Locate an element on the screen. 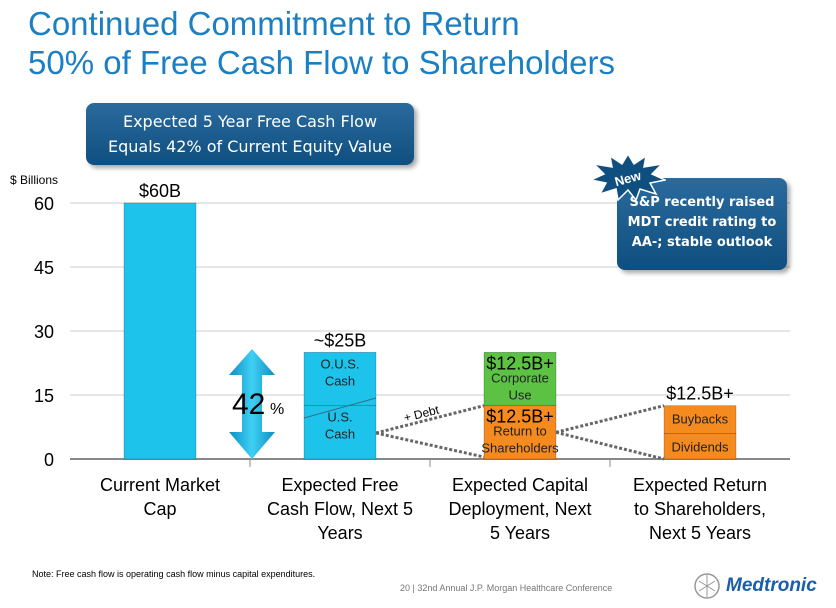  new-badge-text: New is located at coordinates (628, 179).